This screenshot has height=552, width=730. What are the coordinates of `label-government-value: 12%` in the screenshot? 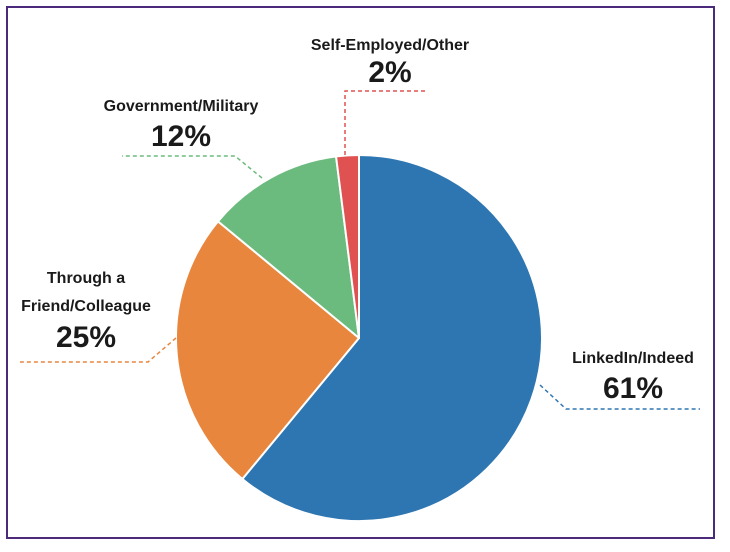 It's located at (181, 136).